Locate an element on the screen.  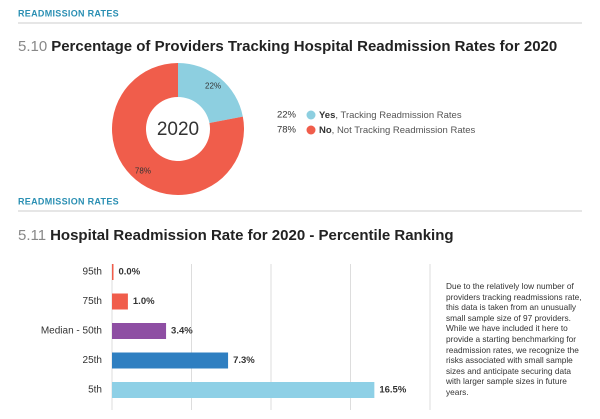
legend-value: 22% is located at coordinates (287, 115).